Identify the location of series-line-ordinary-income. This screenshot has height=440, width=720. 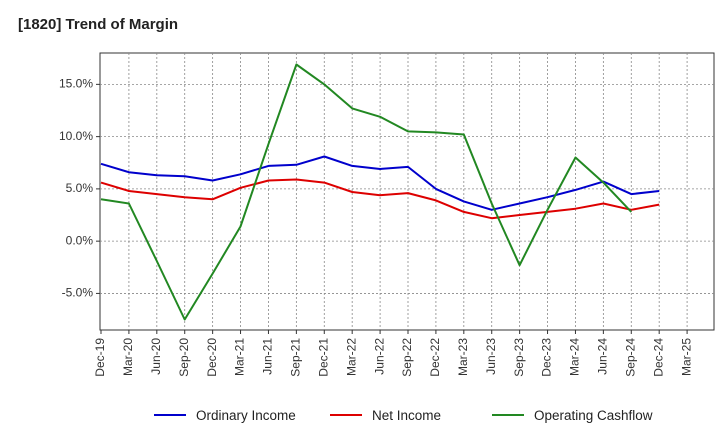
(380, 183).